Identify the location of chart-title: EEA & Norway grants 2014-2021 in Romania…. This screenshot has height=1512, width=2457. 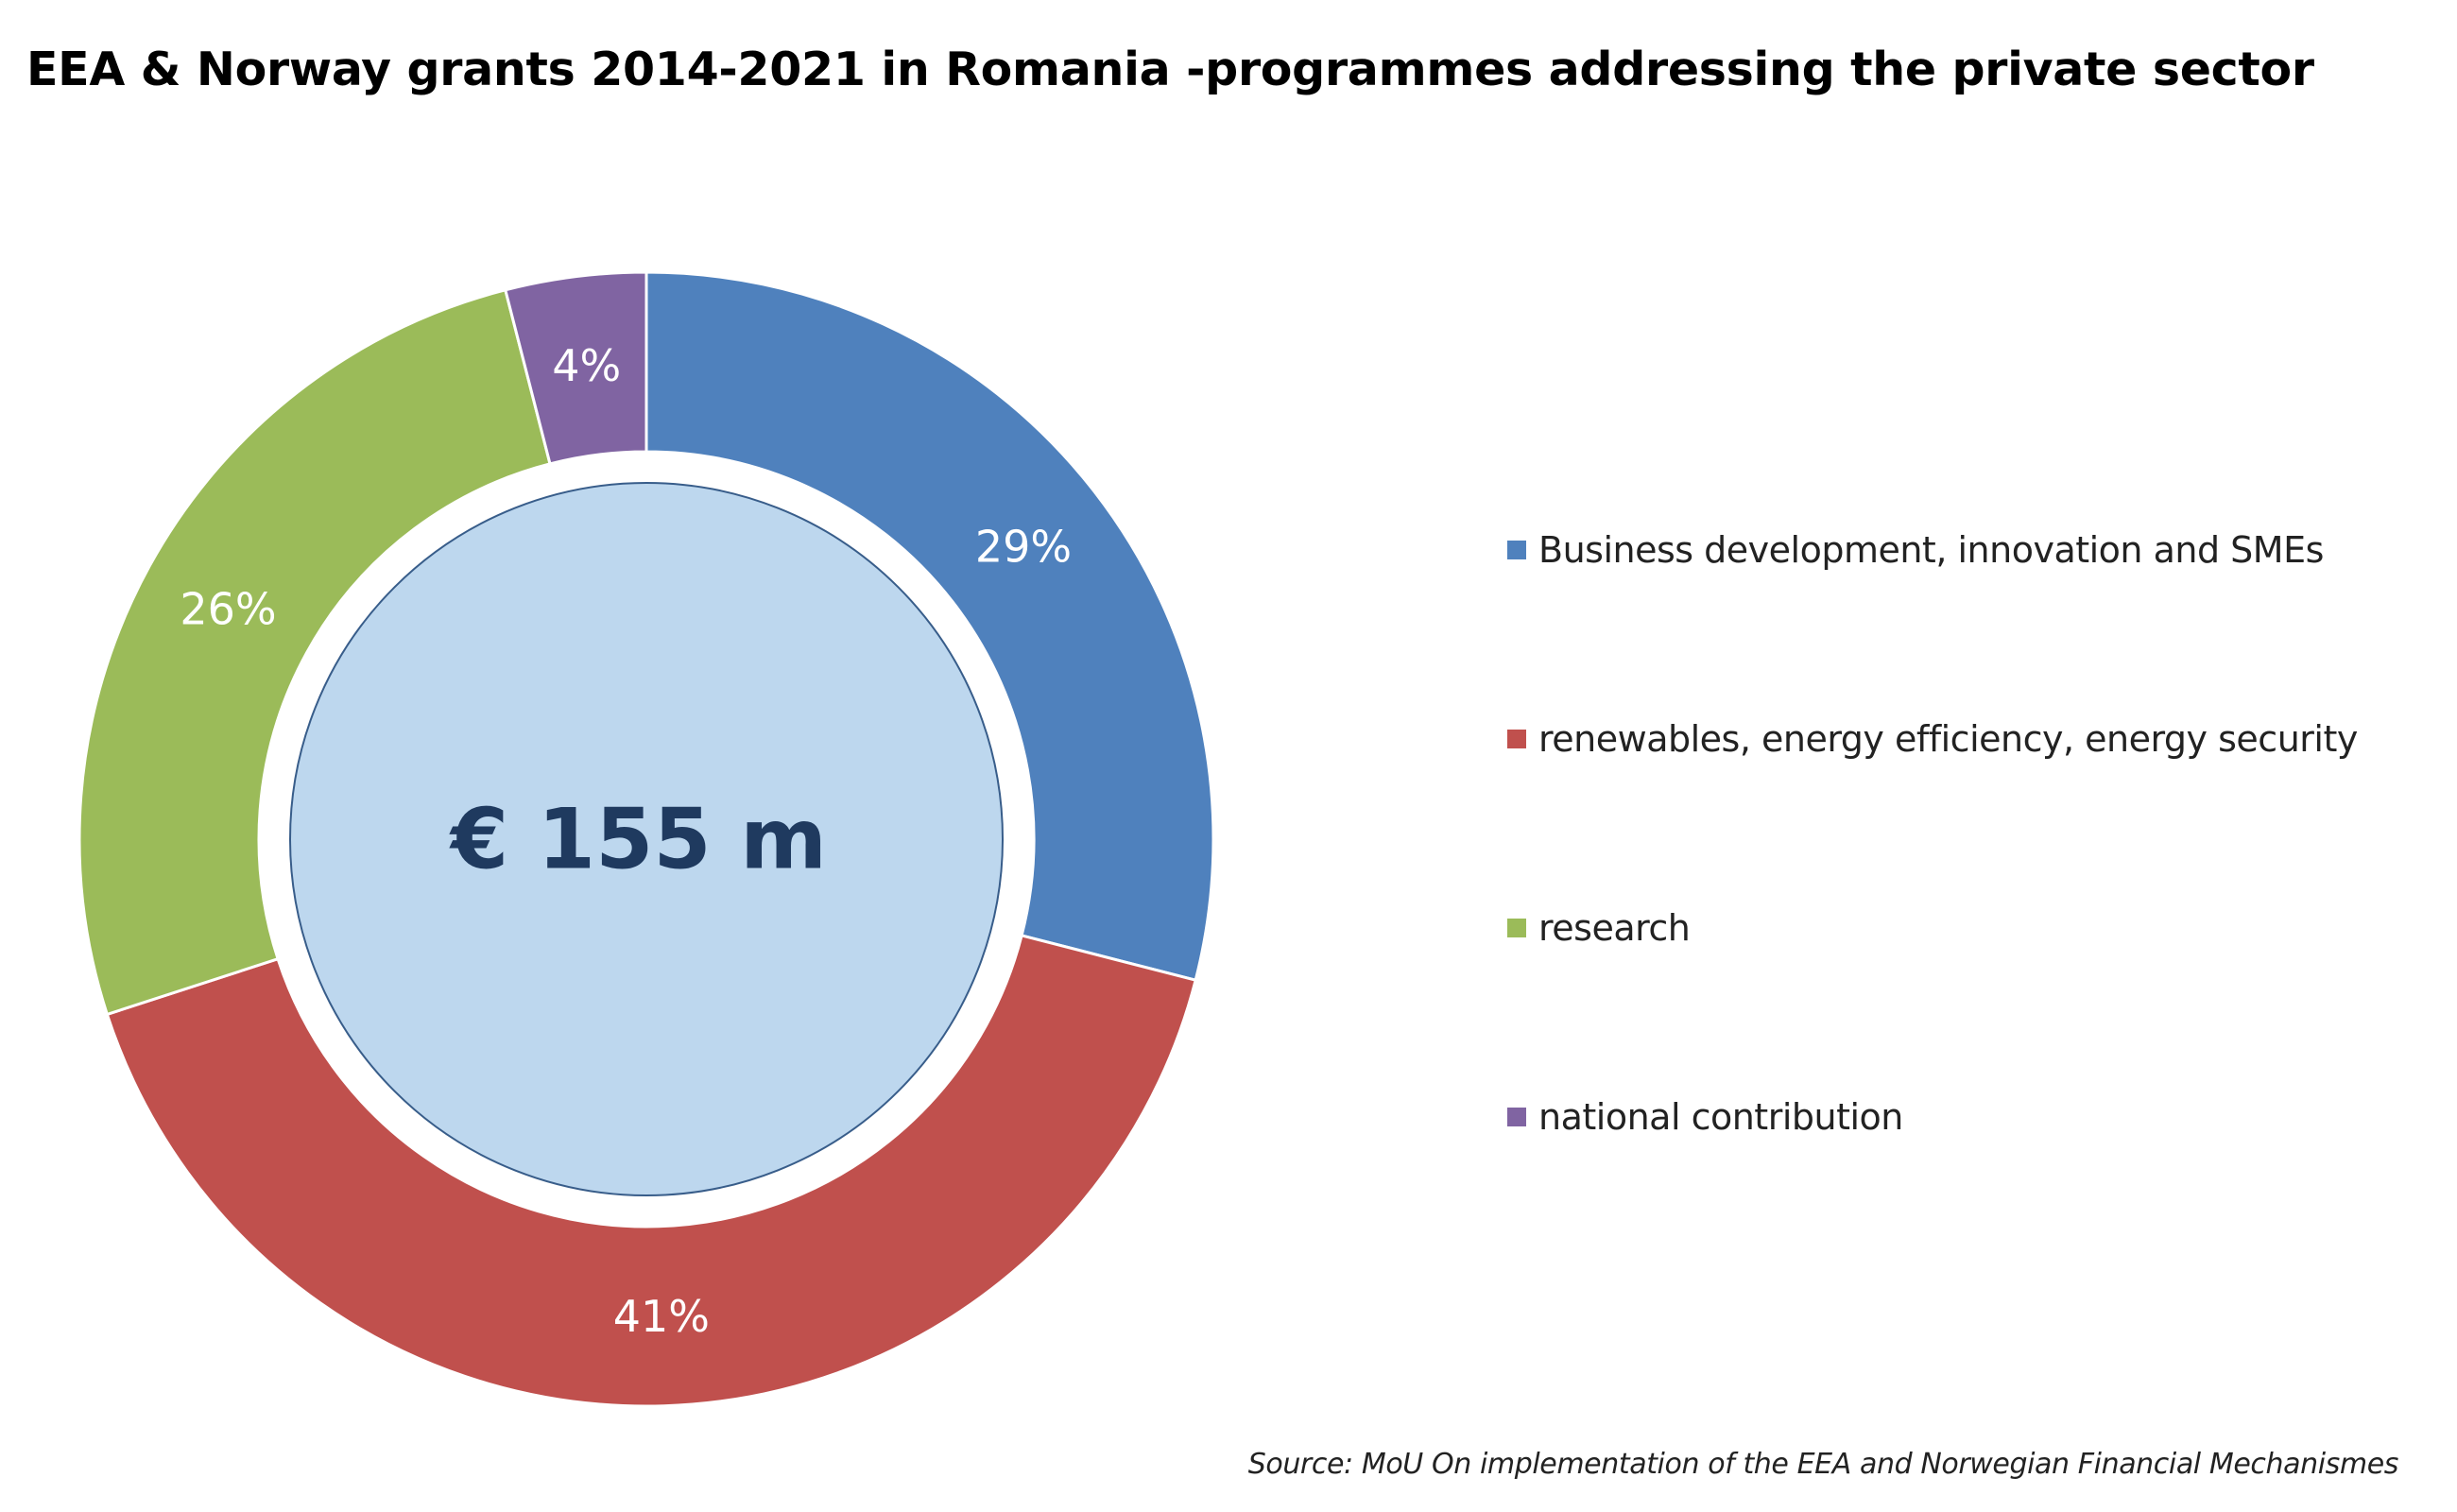
(1170, 69).